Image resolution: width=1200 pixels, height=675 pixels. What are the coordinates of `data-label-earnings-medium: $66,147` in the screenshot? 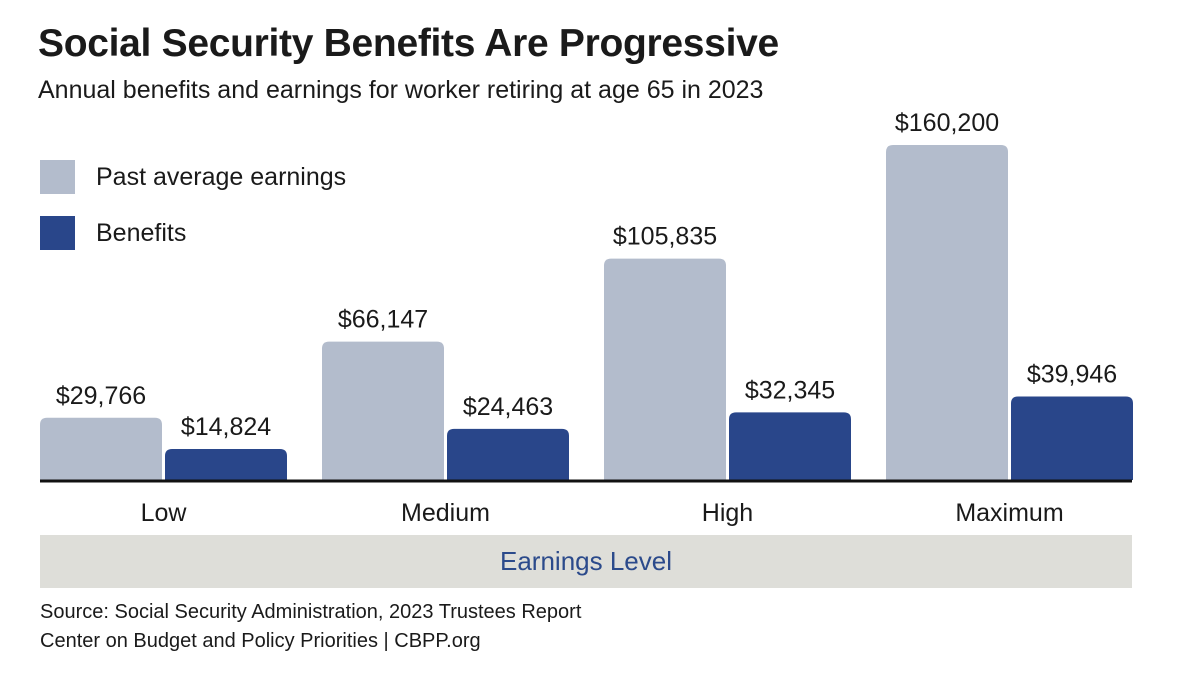 It's located at (383, 320).